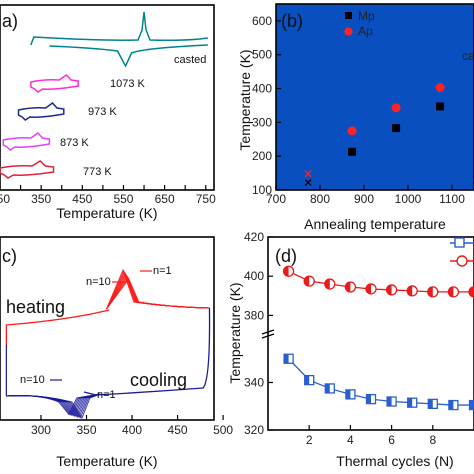 The height and width of the screenshot is (474, 474). What do you see at coordinates (235, 332) in the screenshot?
I see `panel-d-ylabel: Temperature (K)` at bounding box center [235, 332].